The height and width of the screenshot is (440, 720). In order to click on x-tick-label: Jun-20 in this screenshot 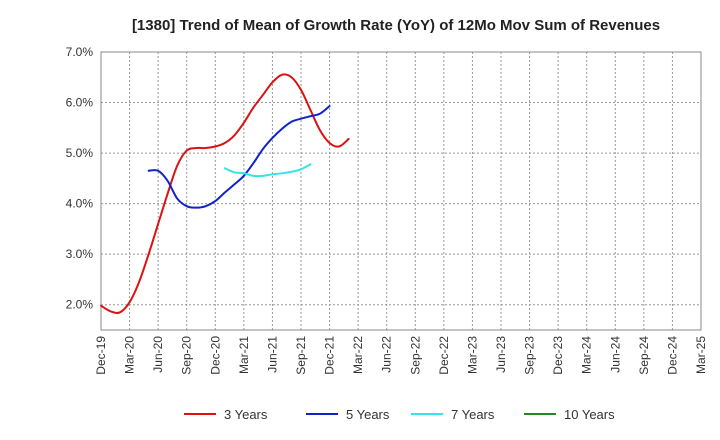, I will do `click(158, 354)`.